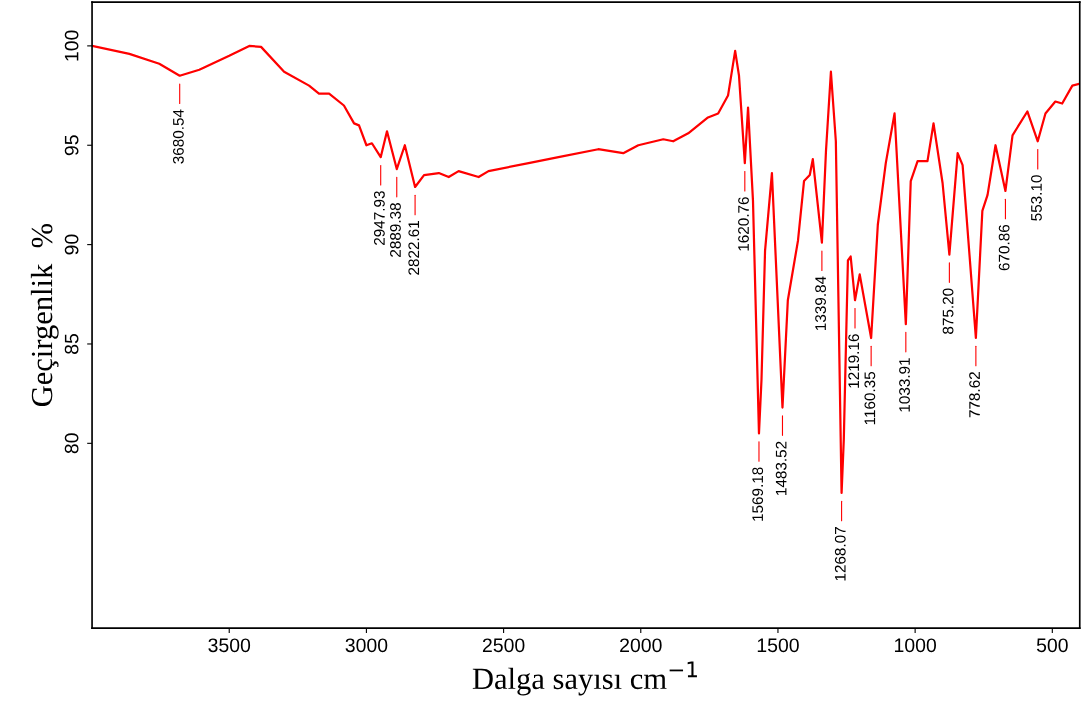  Describe the element at coordinates (229, 645) in the screenshot. I see `x-tick-label: 3500` at that location.